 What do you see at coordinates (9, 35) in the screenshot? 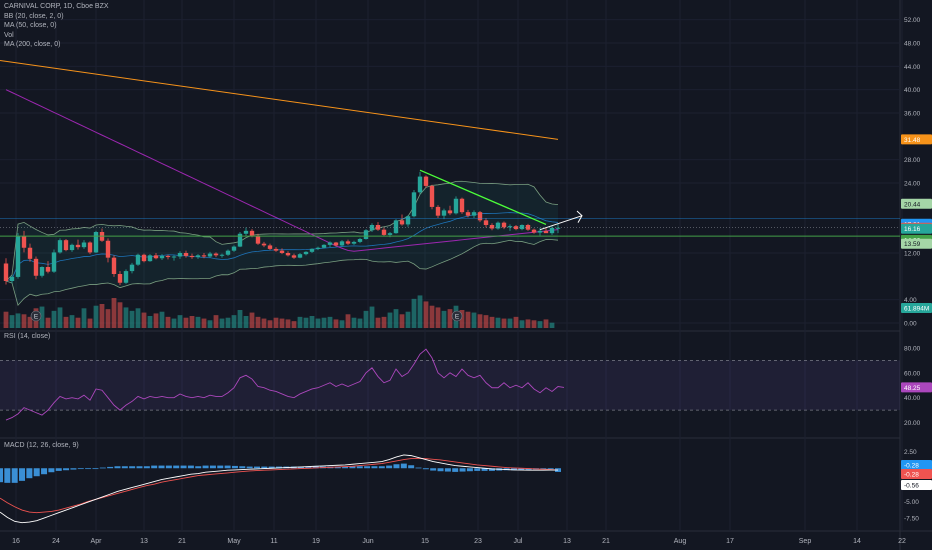
I see `legend-vol: Vol` at bounding box center [9, 35].